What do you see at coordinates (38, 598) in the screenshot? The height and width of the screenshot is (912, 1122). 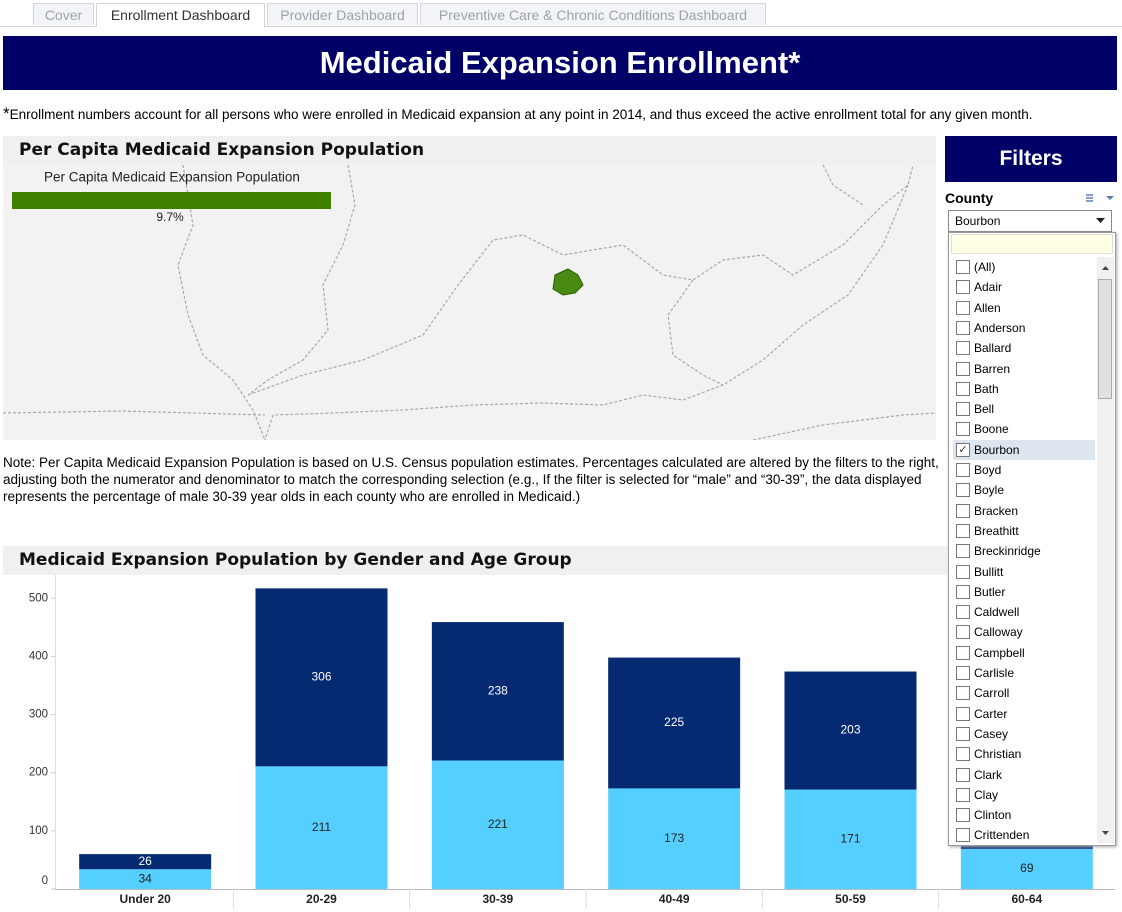 I see `y-tick-label: 500` at bounding box center [38, 598].